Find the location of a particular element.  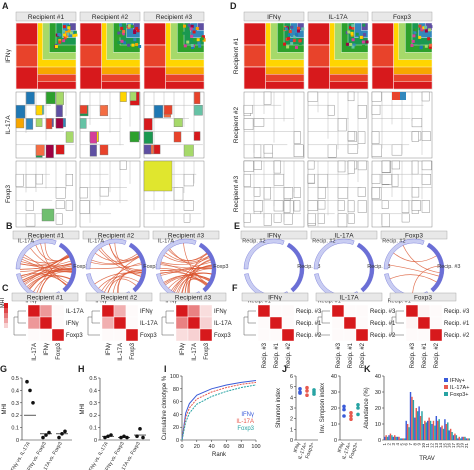

row-label: Recipient #3 is located at coordinates (236, 194).